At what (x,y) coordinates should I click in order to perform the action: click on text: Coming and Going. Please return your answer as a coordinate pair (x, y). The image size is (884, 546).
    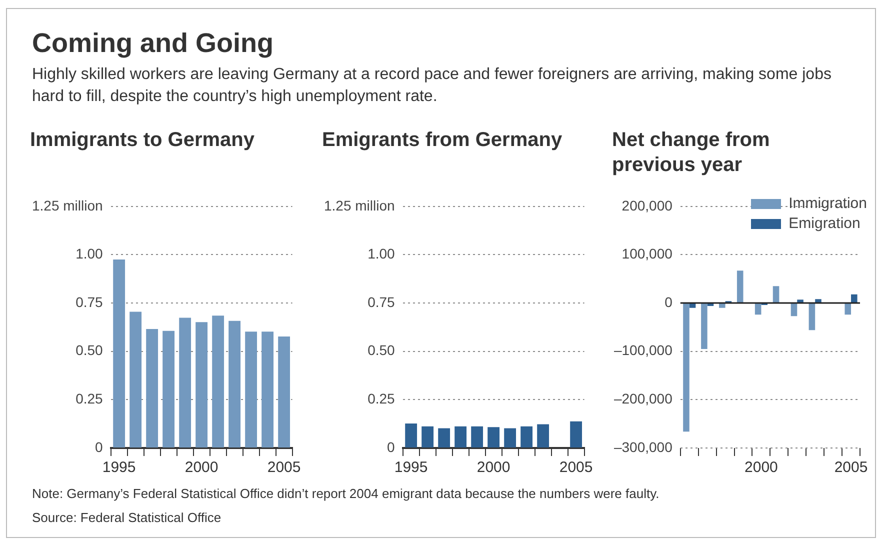
    Looking at the image, I should click on (153, 43).